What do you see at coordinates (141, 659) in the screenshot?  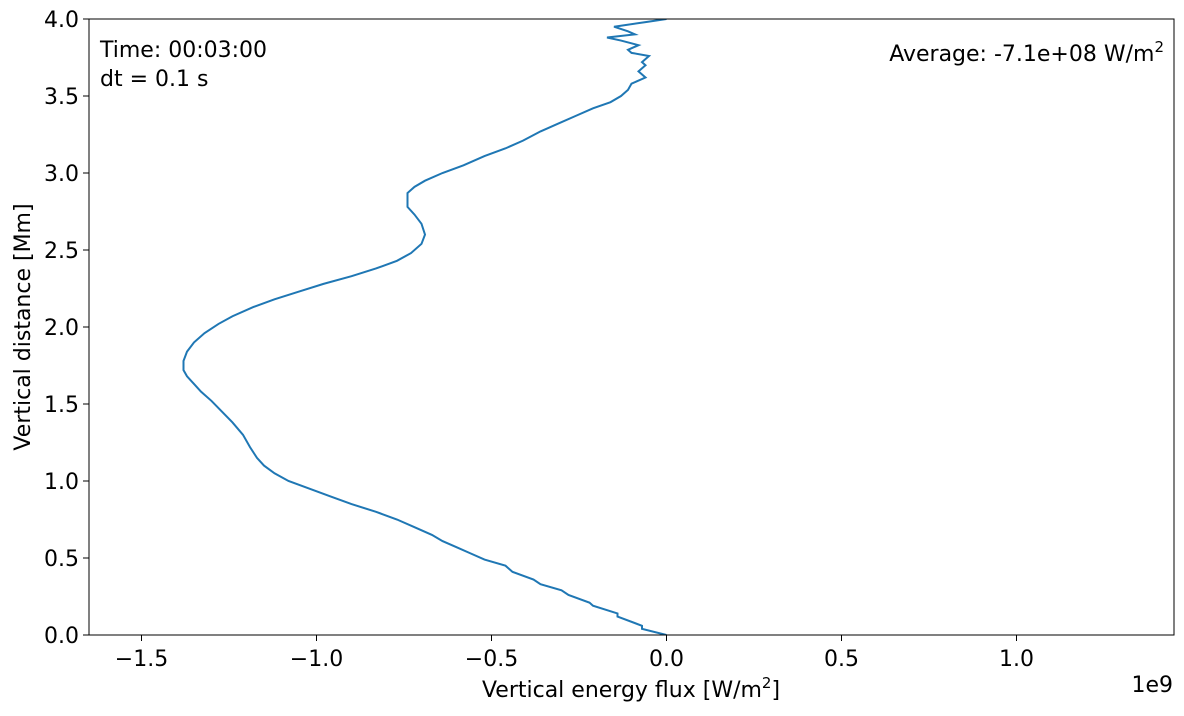 I see `x-tick-label: −1.5` at bounding box center [141, 659].